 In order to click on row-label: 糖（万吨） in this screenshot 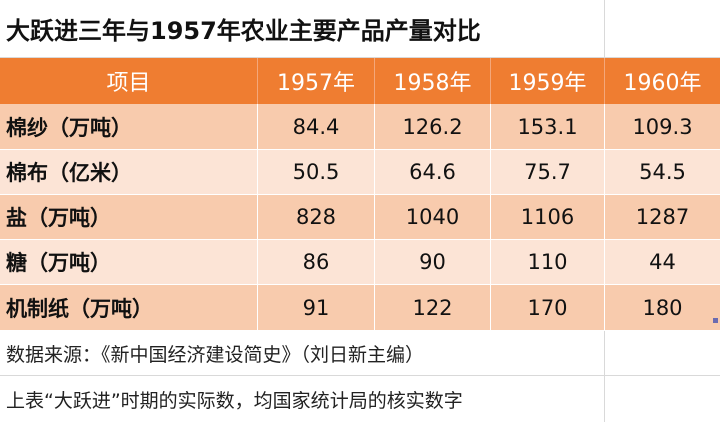, I will do `click(129, 262)`.